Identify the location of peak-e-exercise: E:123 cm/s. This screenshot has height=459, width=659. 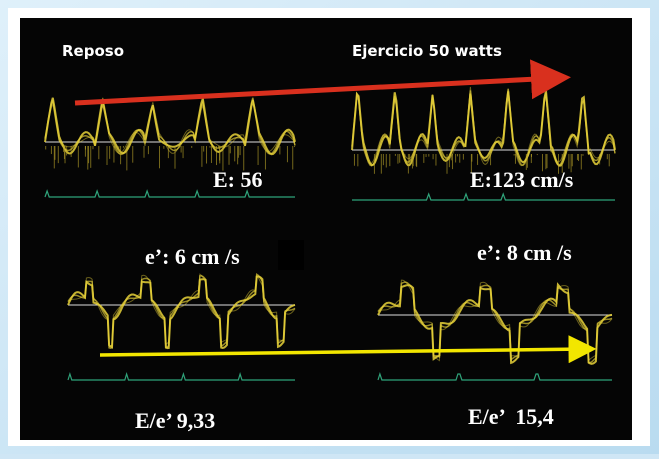
(522, 179).